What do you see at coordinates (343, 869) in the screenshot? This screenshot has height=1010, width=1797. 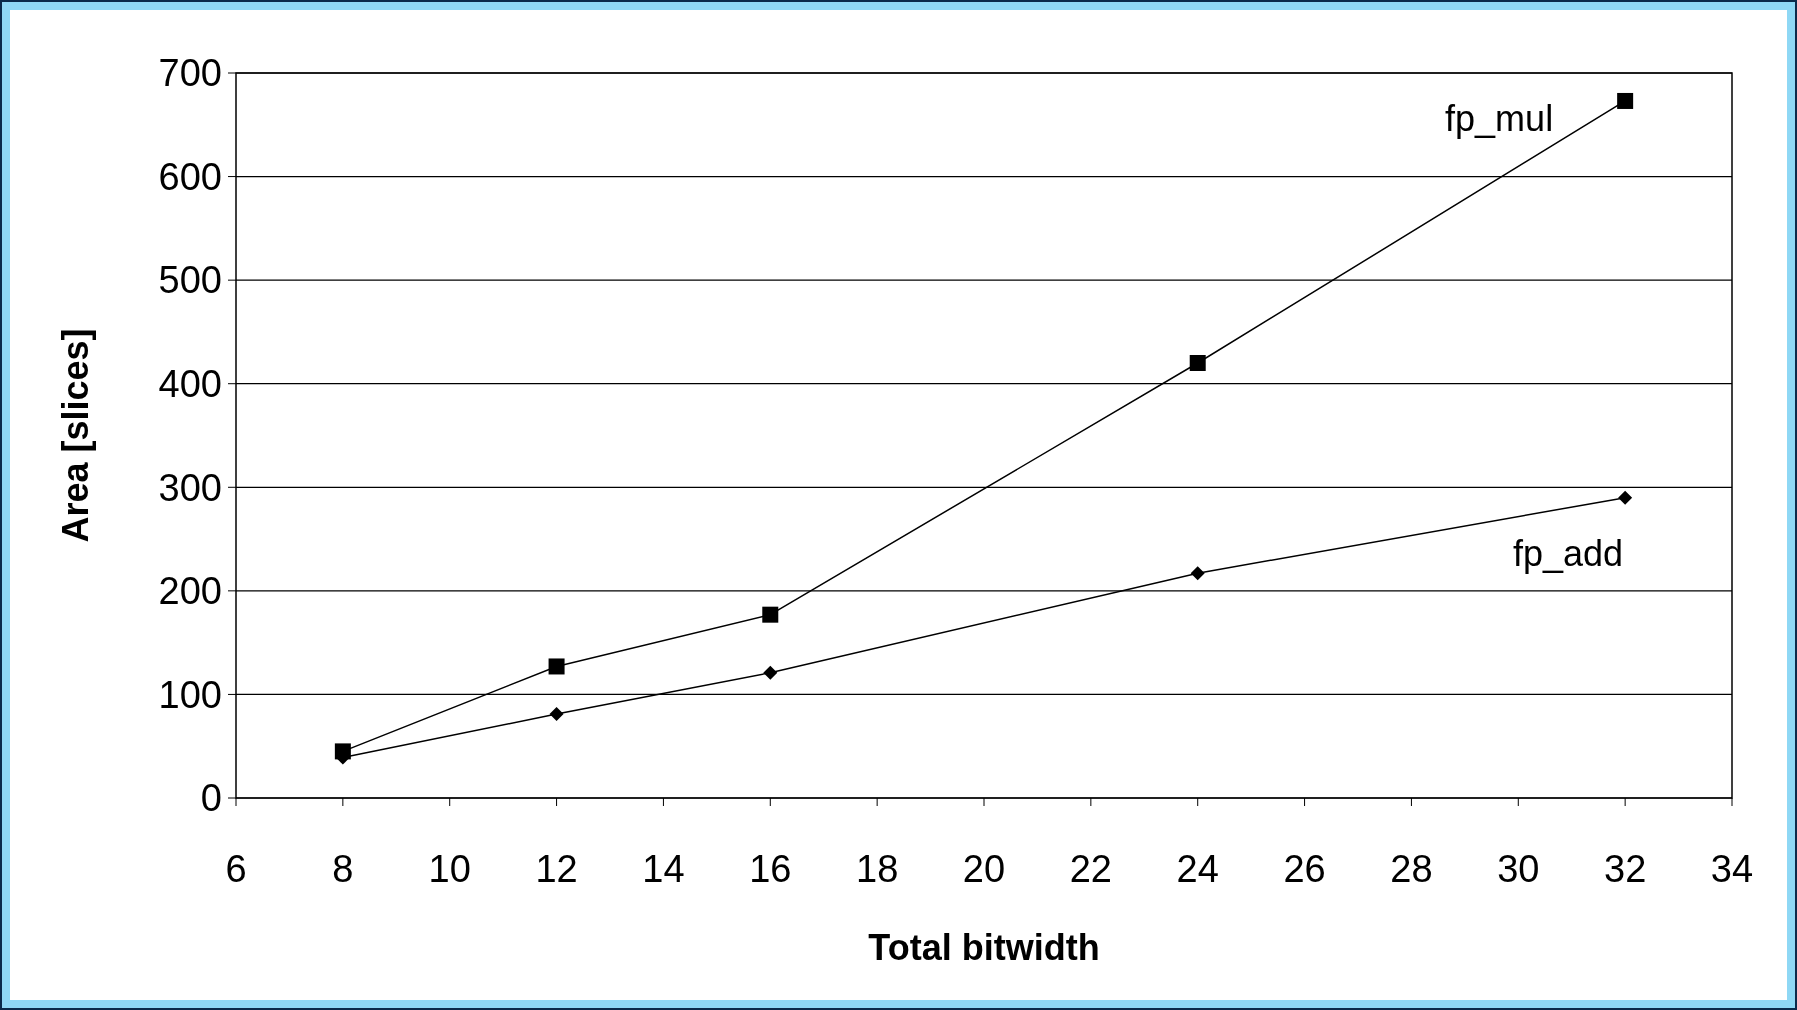 I see `x-tick-label: 8` at bounding box center [343, 869].